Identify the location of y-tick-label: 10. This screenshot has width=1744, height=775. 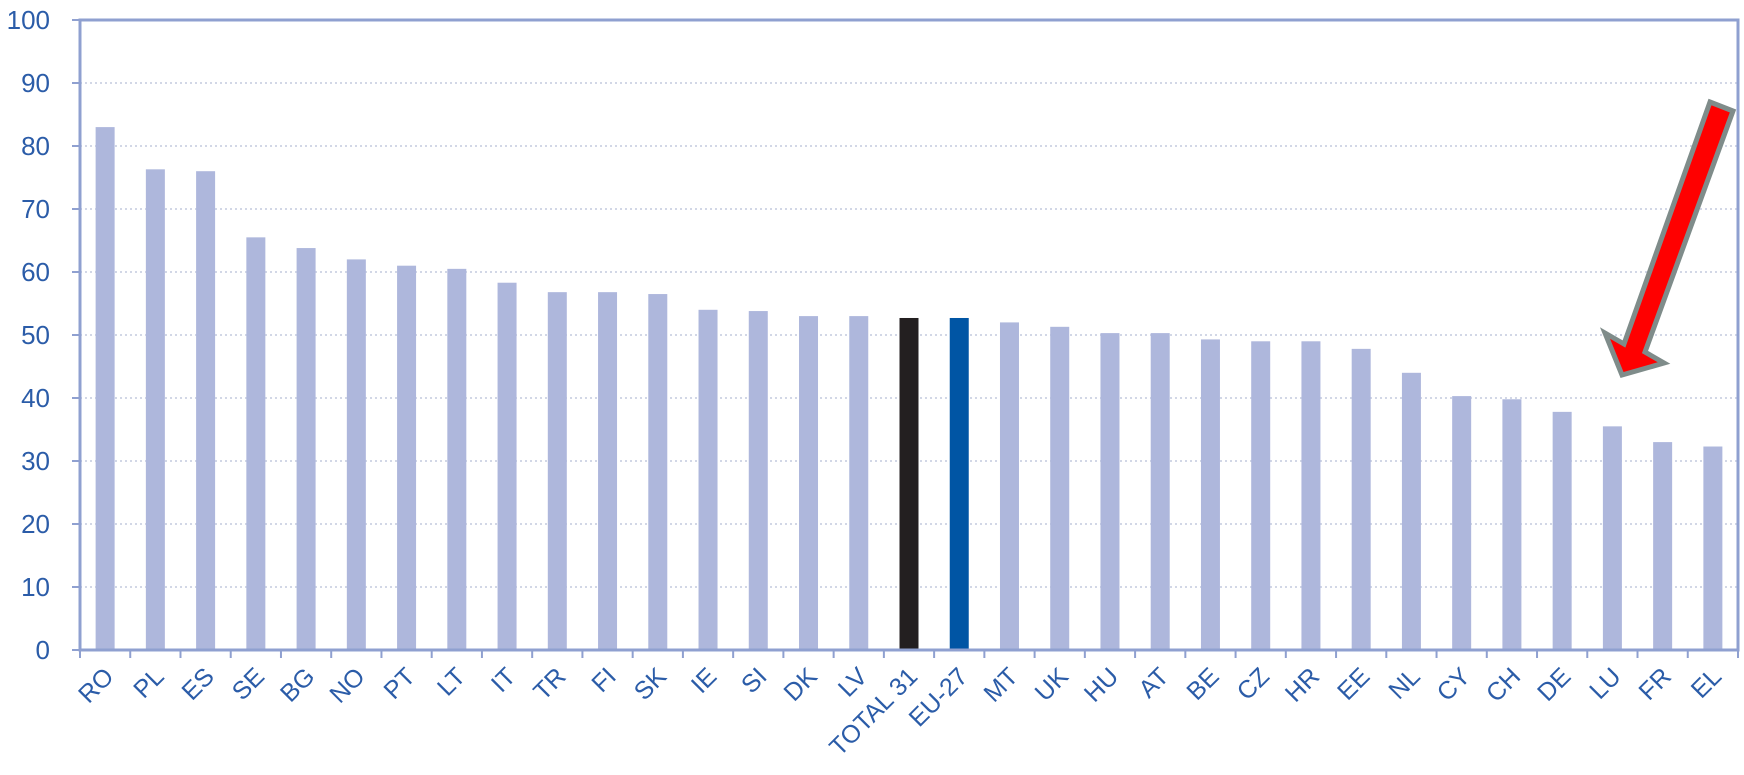
(35, 587).